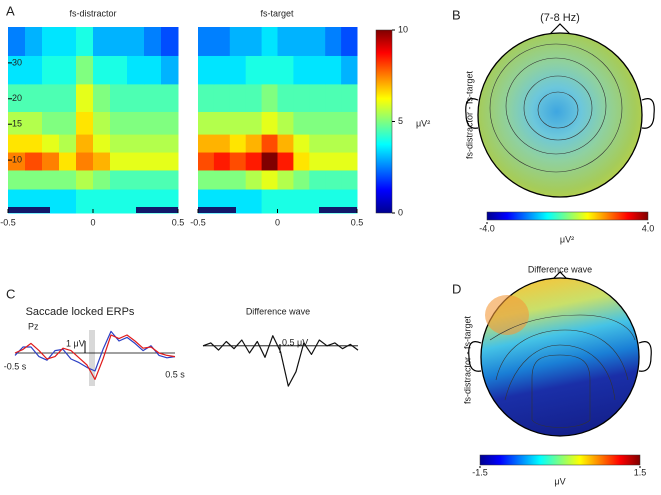 The width and height of the screenshot is (661, 495). What do you see at coordinates (157, 210) in the screenshot?
I see `baseline-bar` at bounding box center [157, 210].